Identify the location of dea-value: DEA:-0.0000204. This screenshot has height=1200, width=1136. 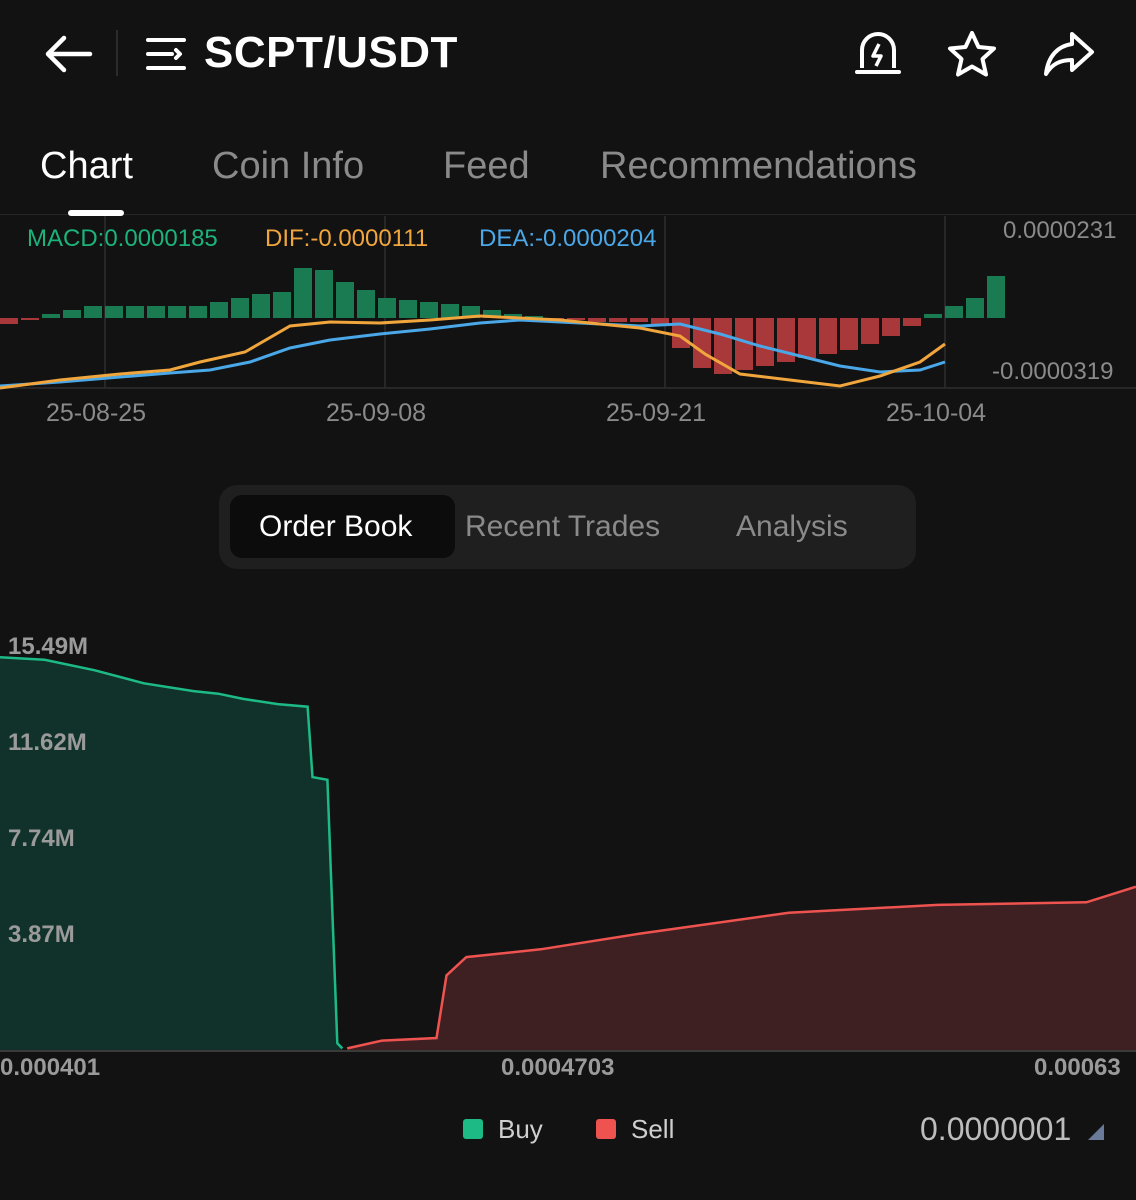
(568, 238).